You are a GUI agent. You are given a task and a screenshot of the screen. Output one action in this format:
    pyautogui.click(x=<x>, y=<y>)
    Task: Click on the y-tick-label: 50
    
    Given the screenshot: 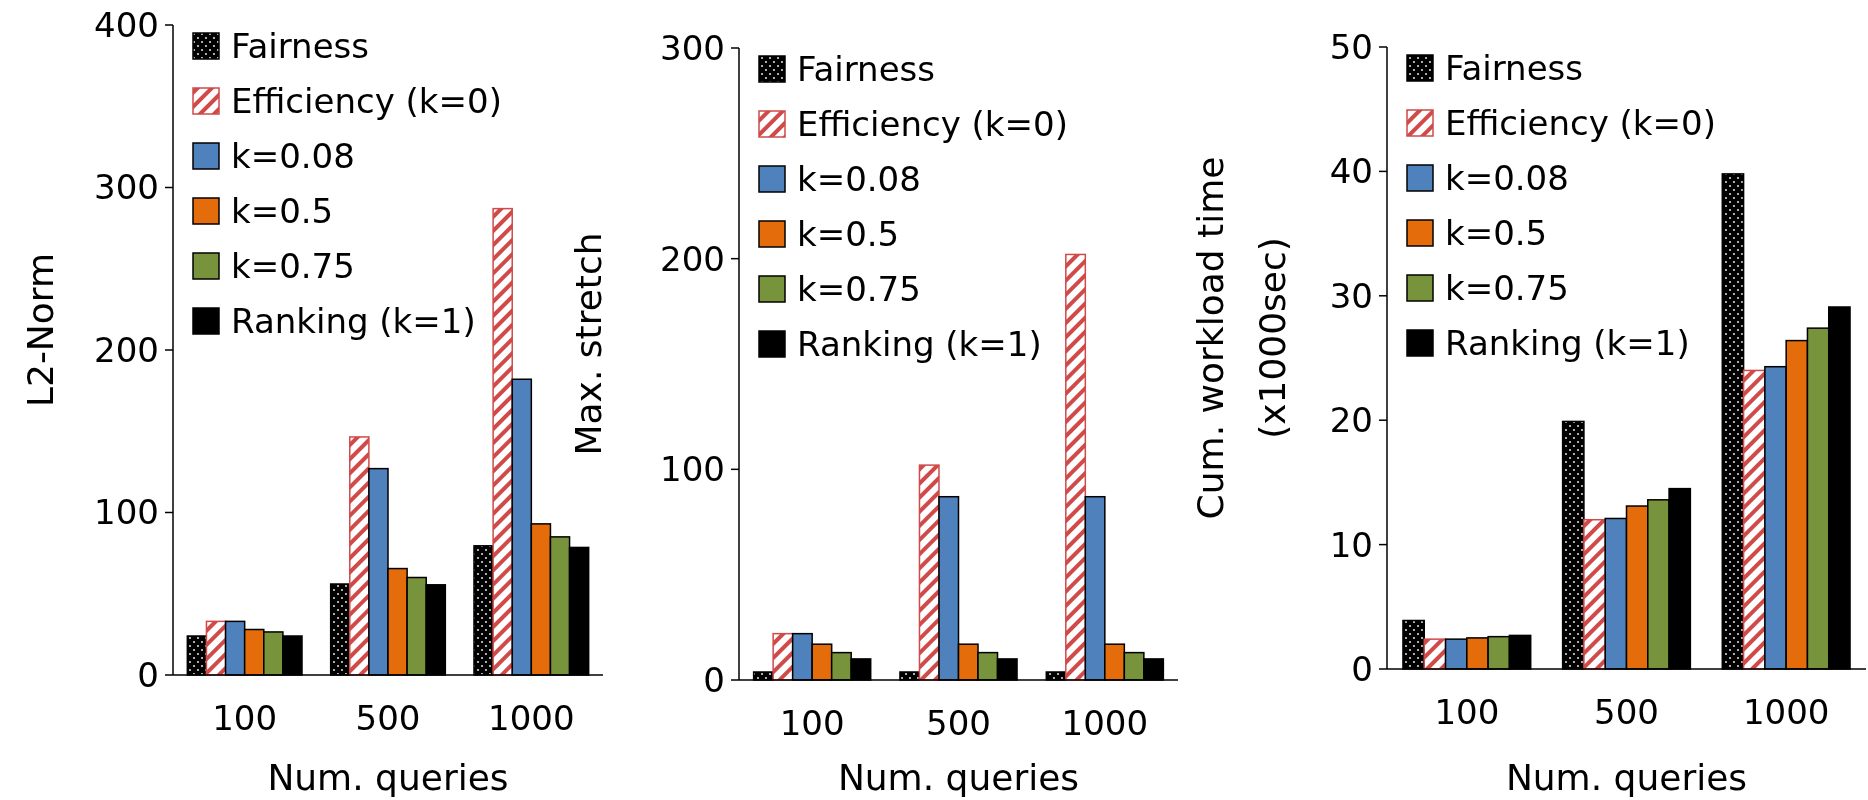 What is the action you would take?
    pyautogui.click(x=1351, y=46)
    